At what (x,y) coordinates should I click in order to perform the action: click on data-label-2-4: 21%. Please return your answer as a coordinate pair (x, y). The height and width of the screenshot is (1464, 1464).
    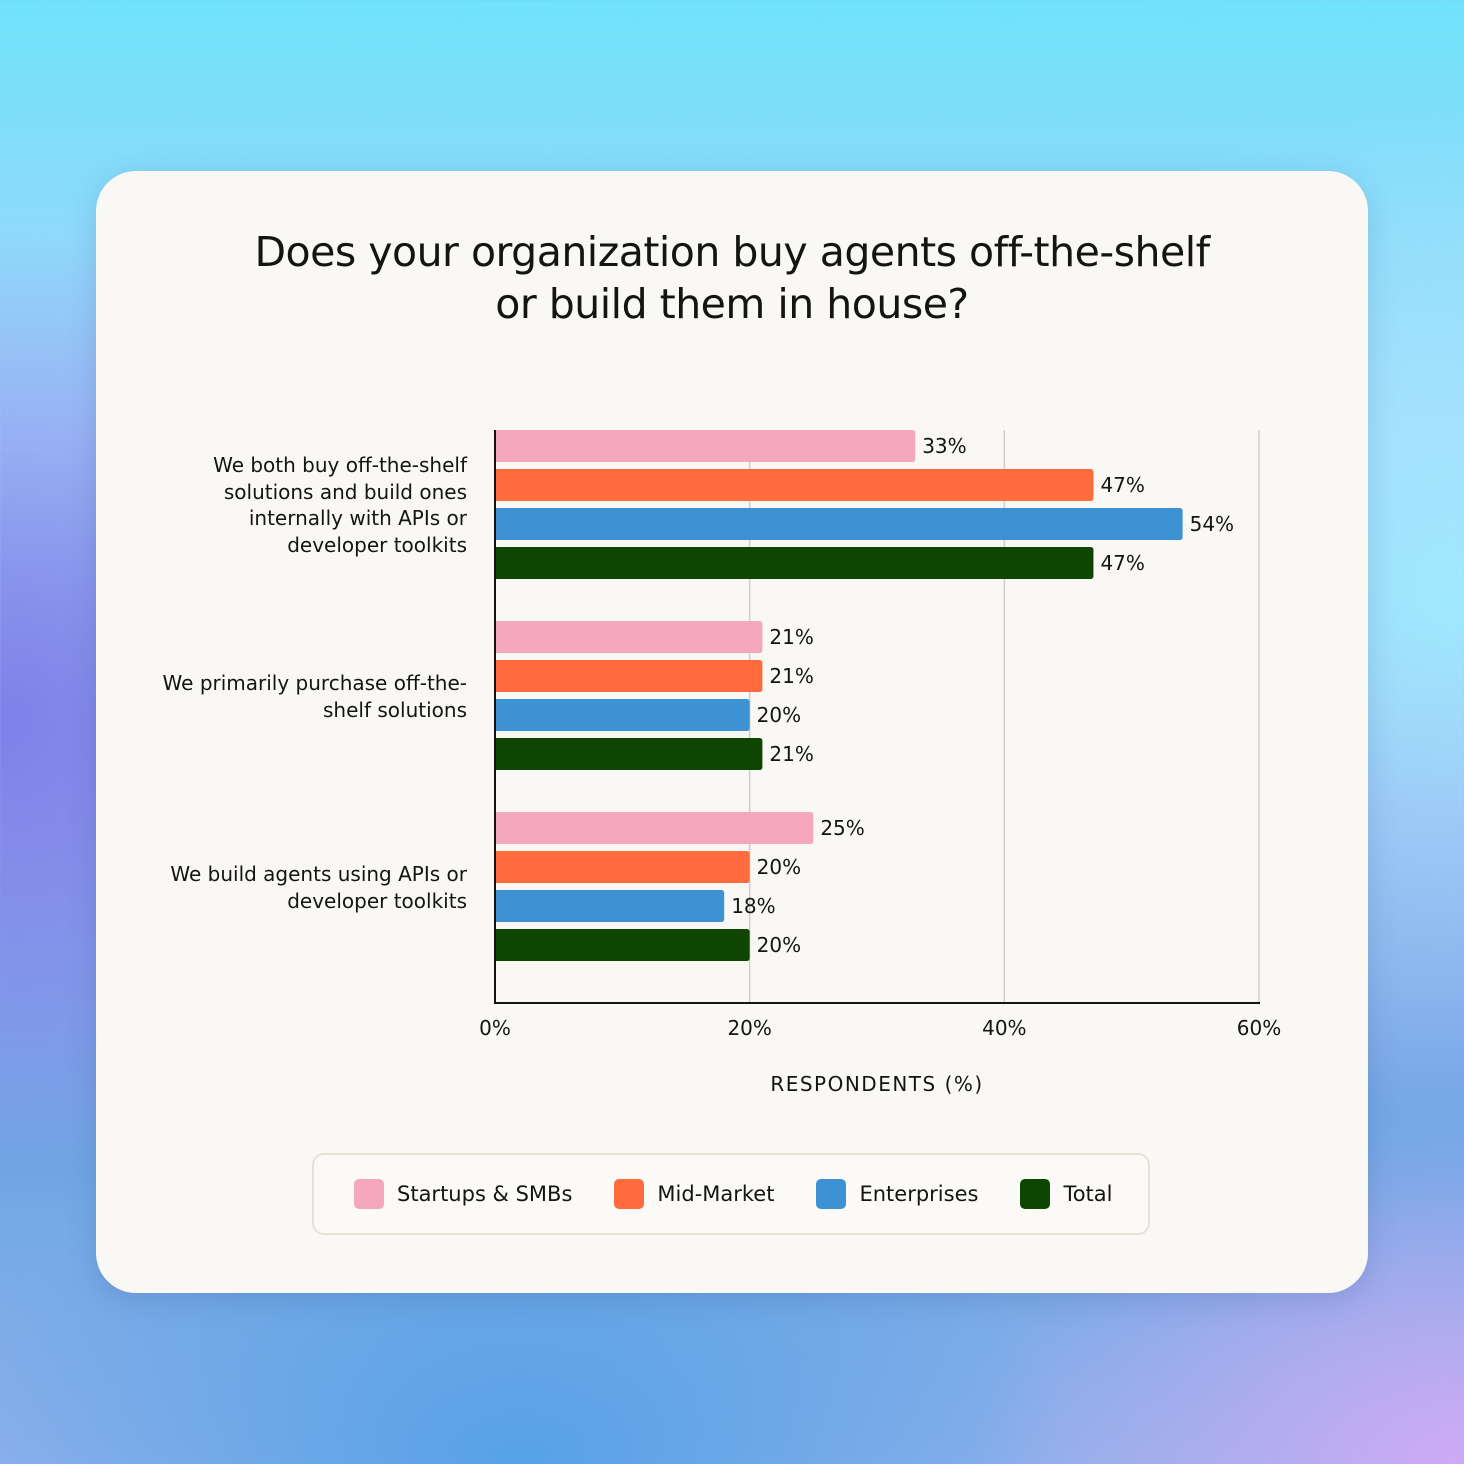
    Looking at the image, I should click on (791, 754).